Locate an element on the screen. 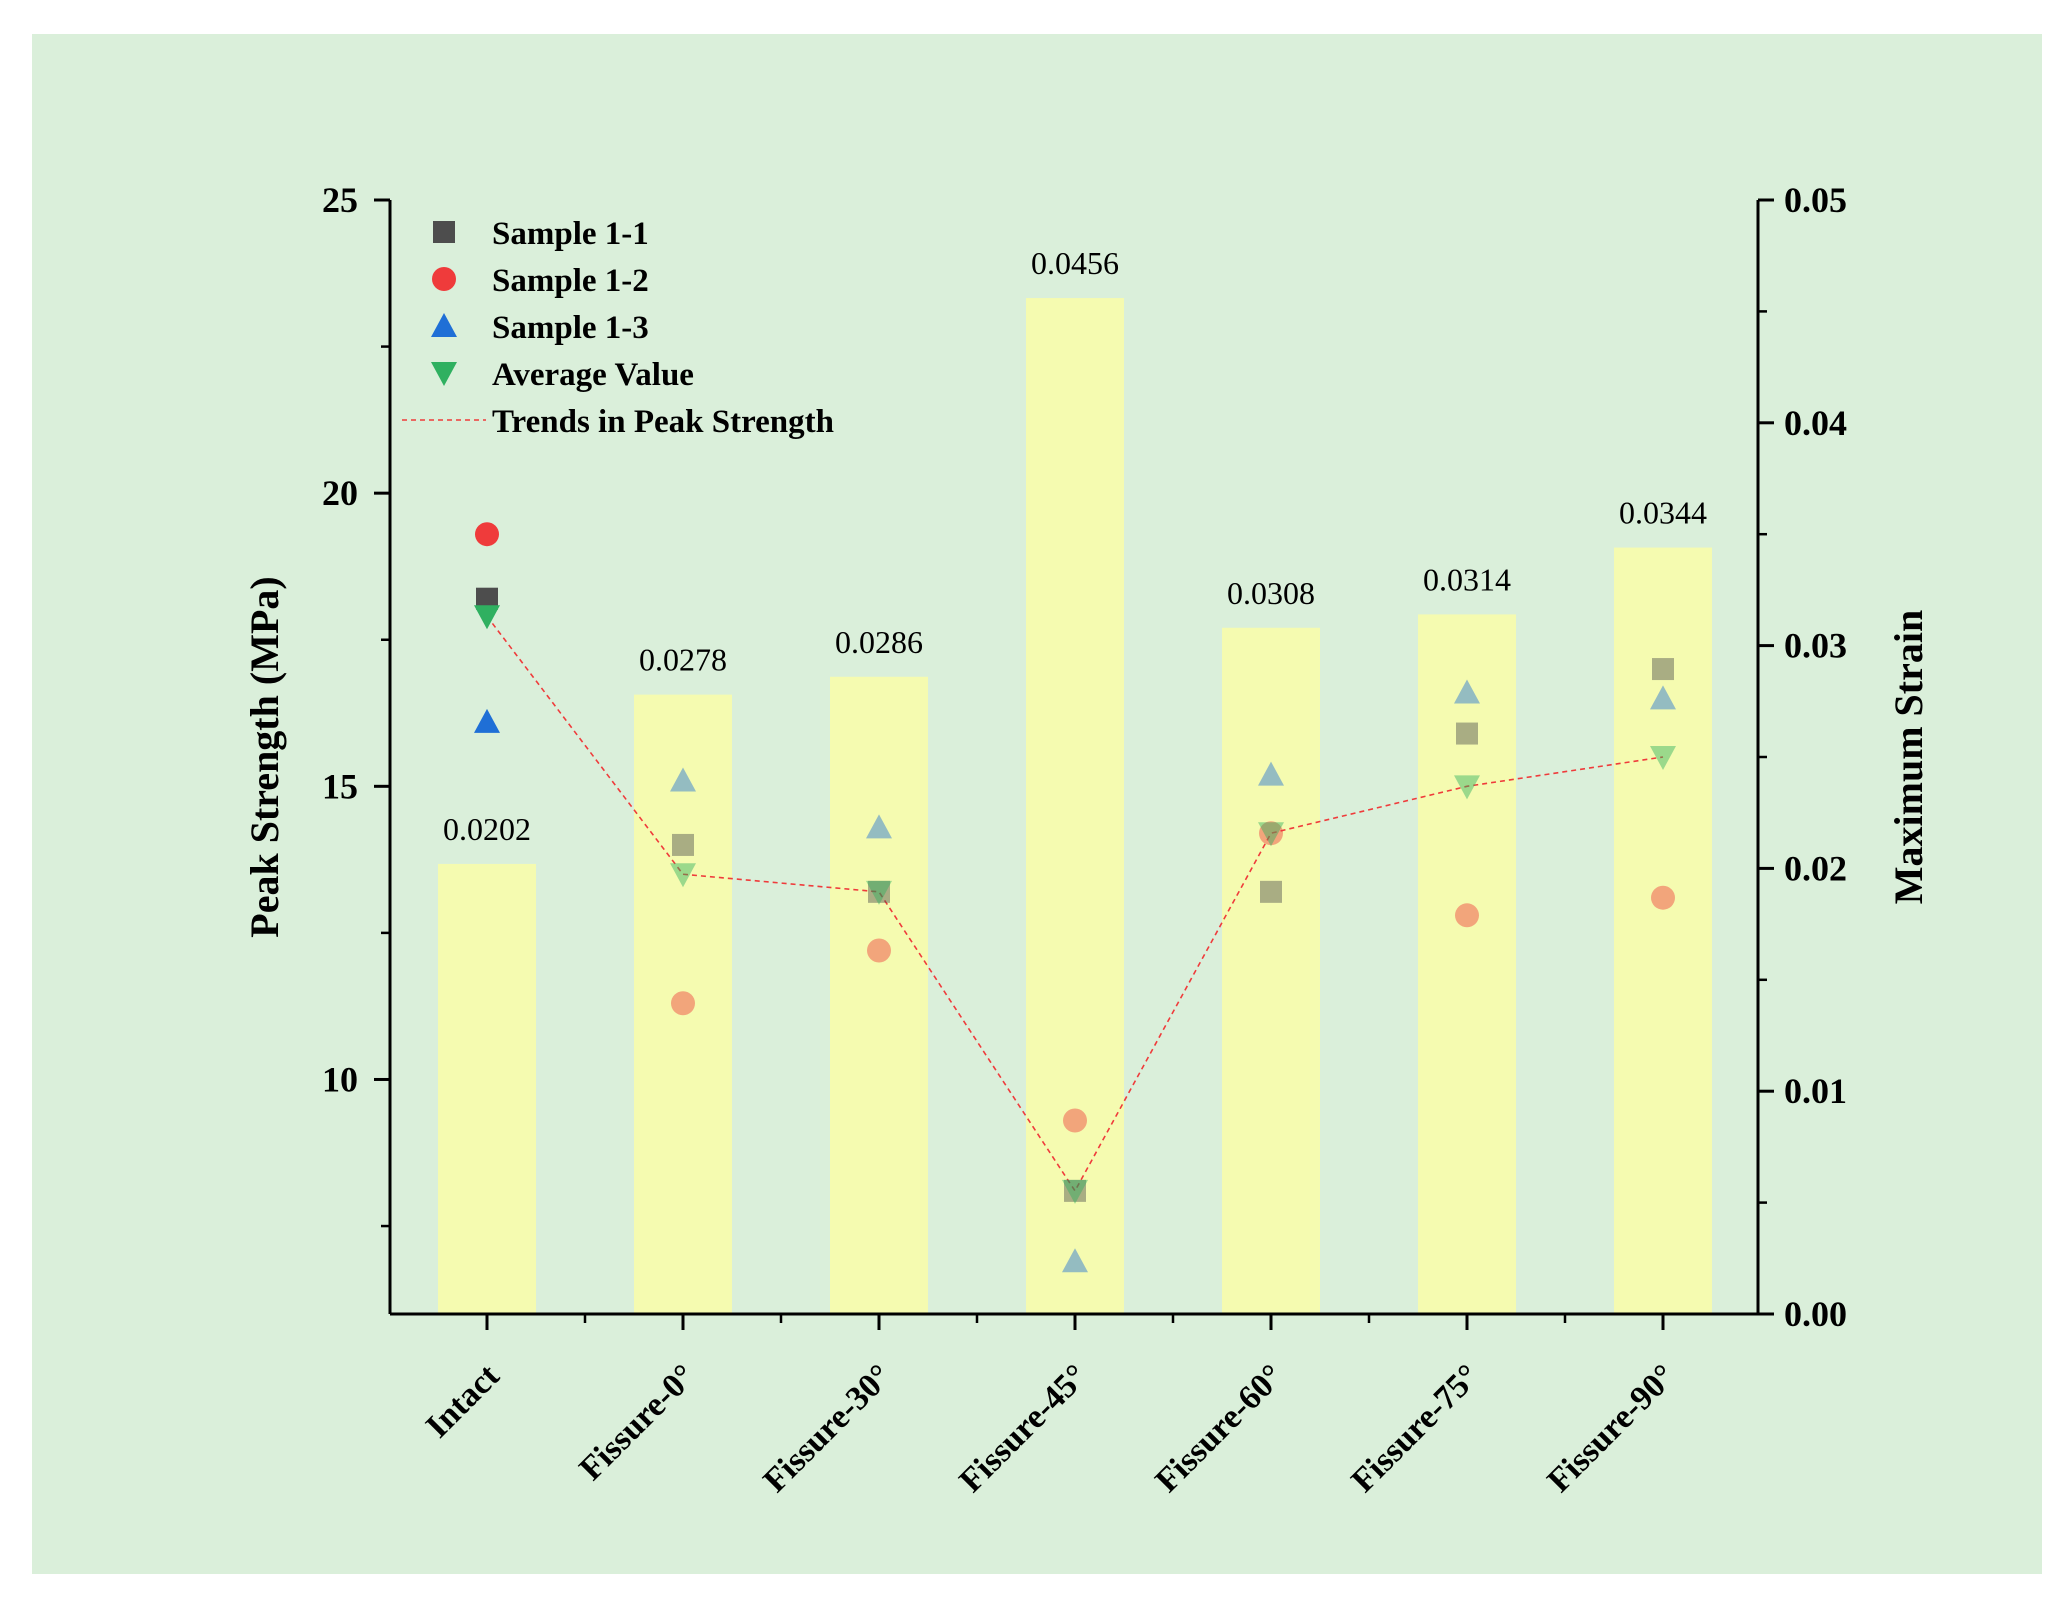 This screenshot has width=2070, height=1604. right-tick-label-3: 0.03 is located at coordinates (1815, 646).